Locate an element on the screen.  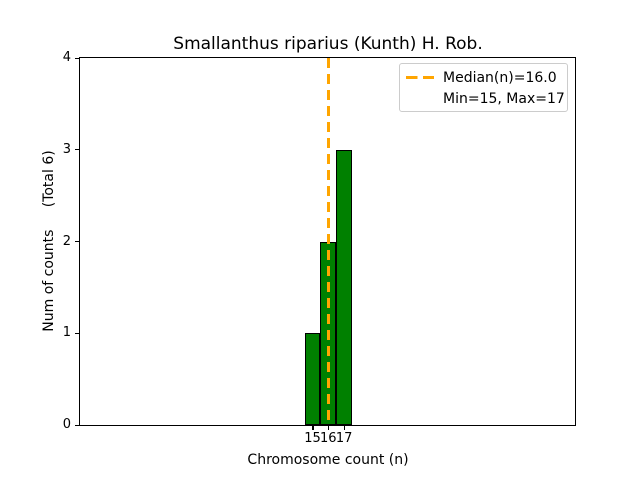
y-tick-label-1: 1 is located at coordinates (66, 333).